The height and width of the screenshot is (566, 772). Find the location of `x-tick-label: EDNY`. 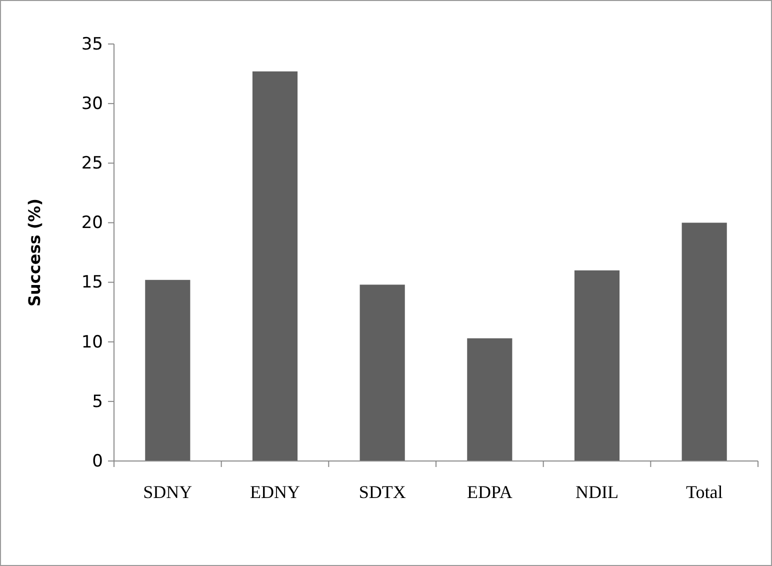

x-tick-label: EDNY is located at coordinates (275, 492).